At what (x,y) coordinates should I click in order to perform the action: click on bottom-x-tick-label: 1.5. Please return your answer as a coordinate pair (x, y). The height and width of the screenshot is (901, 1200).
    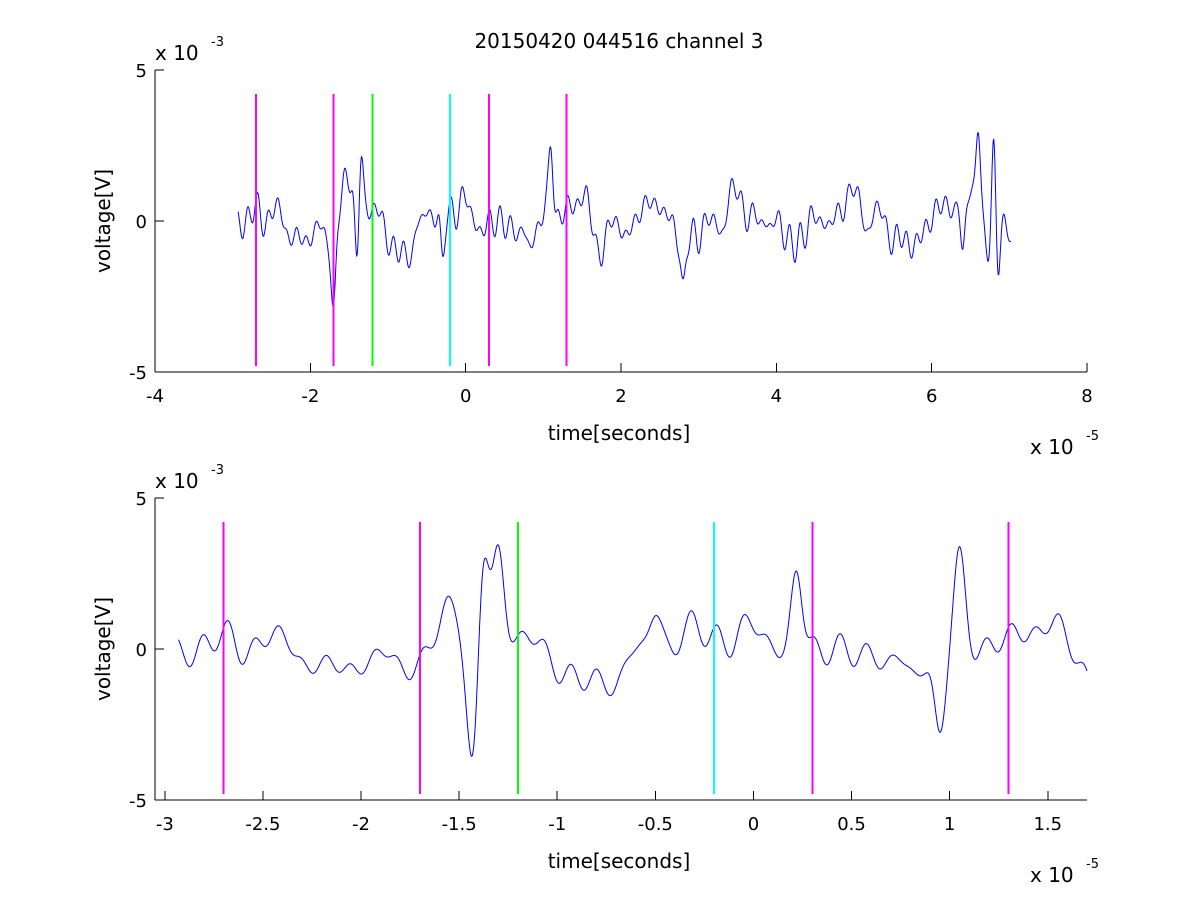
    Looking at the image, I should click on (1047, 824).